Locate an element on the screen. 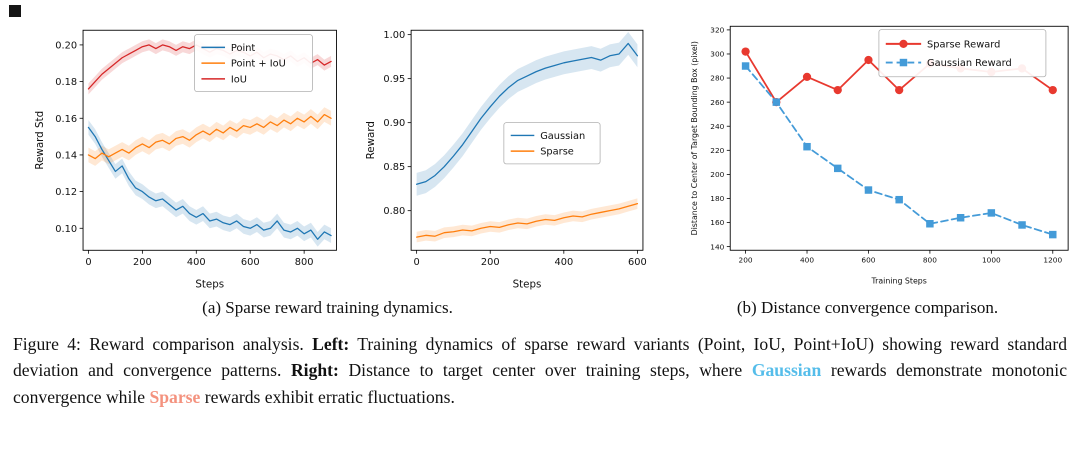 The image size is (1080, 475). svg-text: 0.14 is located at coordinates (66, 155).